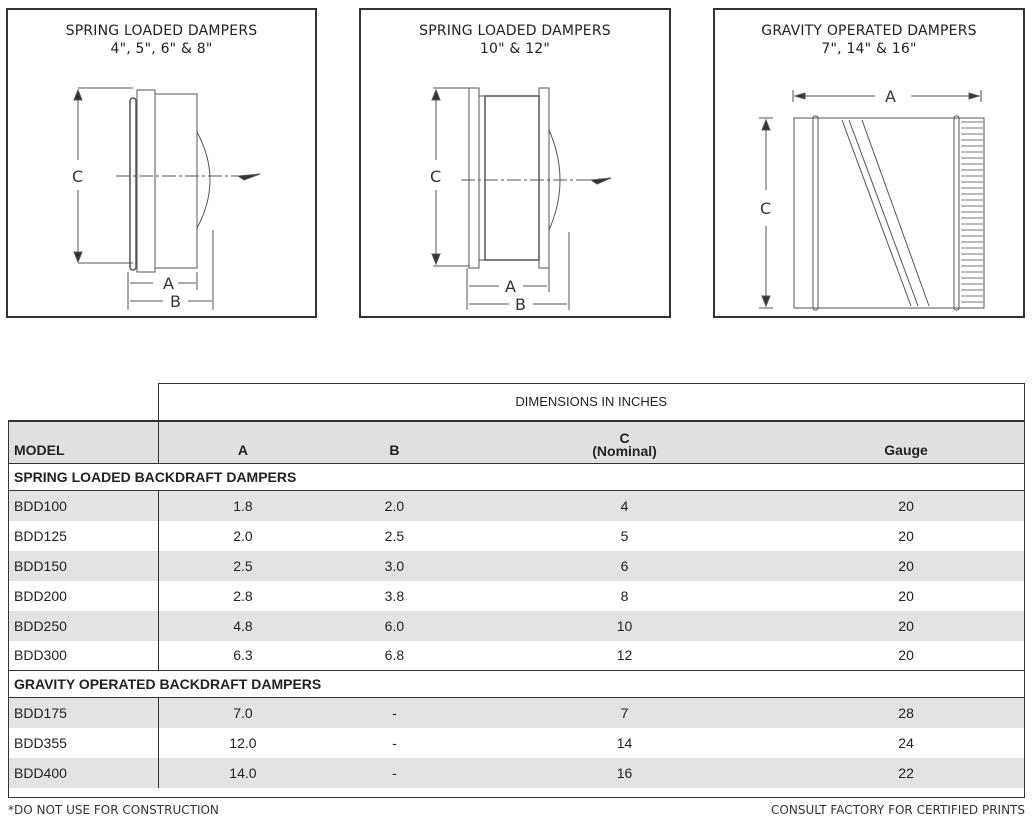  I want to click on cell-a: 2.5, so click(243, 565).